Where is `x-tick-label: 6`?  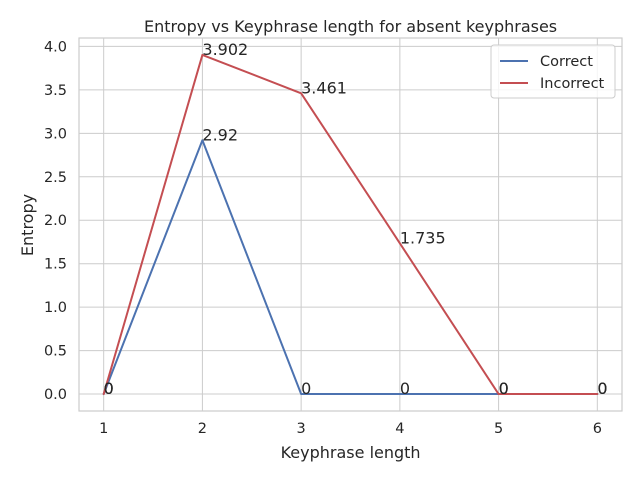 x-tick-label: 6 is located at coordinates (597, 429).